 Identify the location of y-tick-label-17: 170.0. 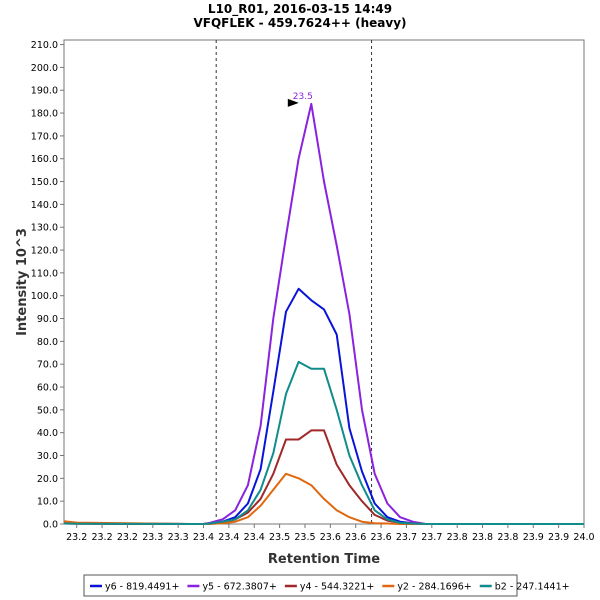
(44, 136).